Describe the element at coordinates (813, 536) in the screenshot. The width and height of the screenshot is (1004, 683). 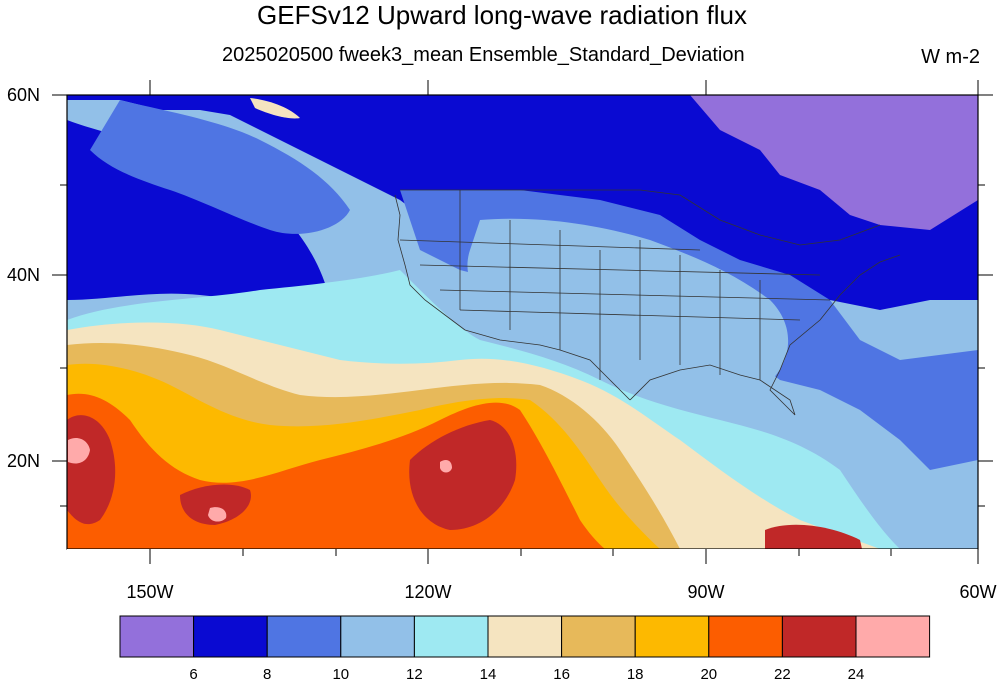
I see `contour-band-24-26-d` at that location.